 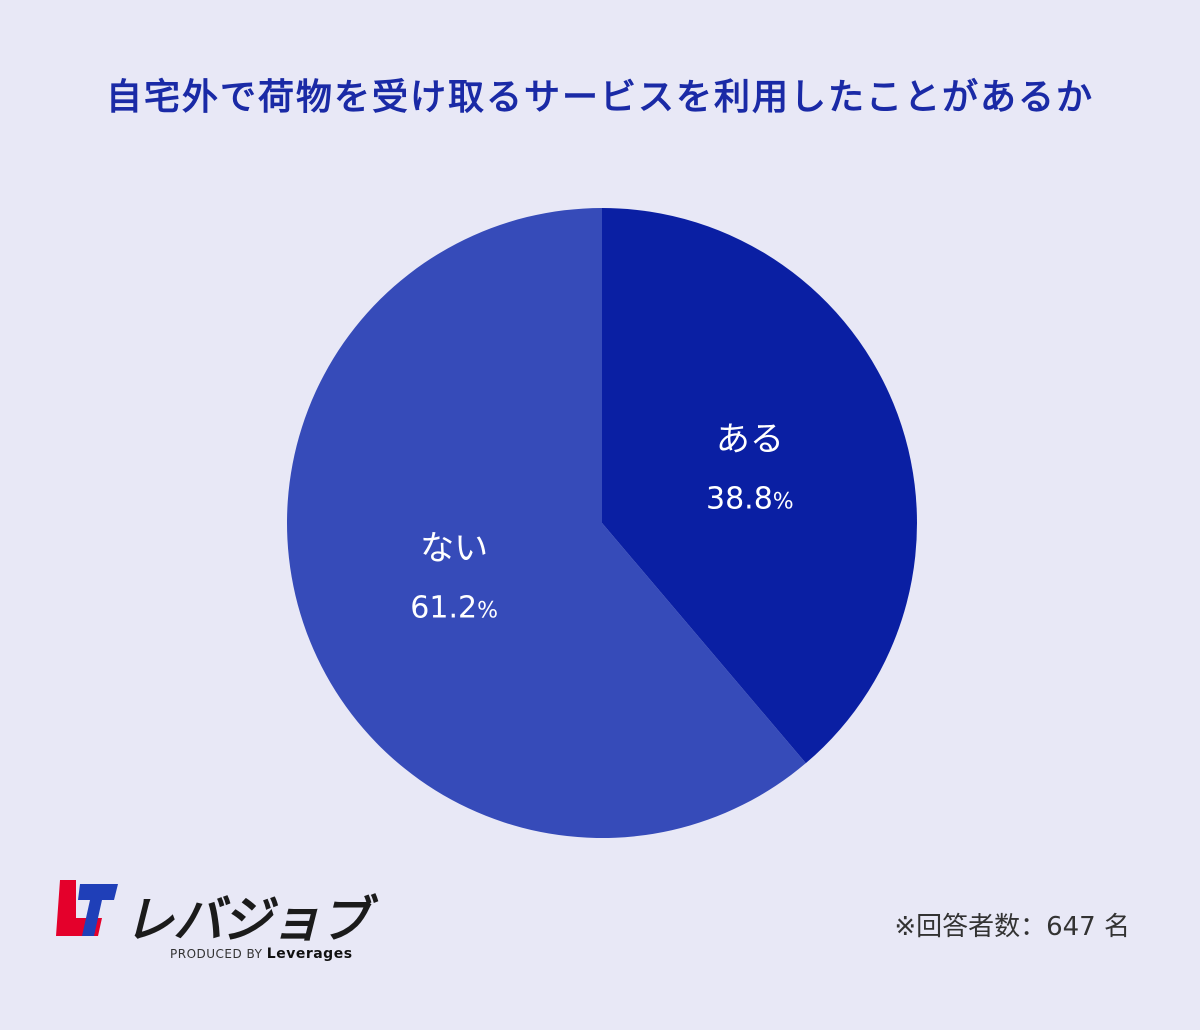 I want to click on pie-slice-value-number-0: 38.8, so click(x=739, y=499).